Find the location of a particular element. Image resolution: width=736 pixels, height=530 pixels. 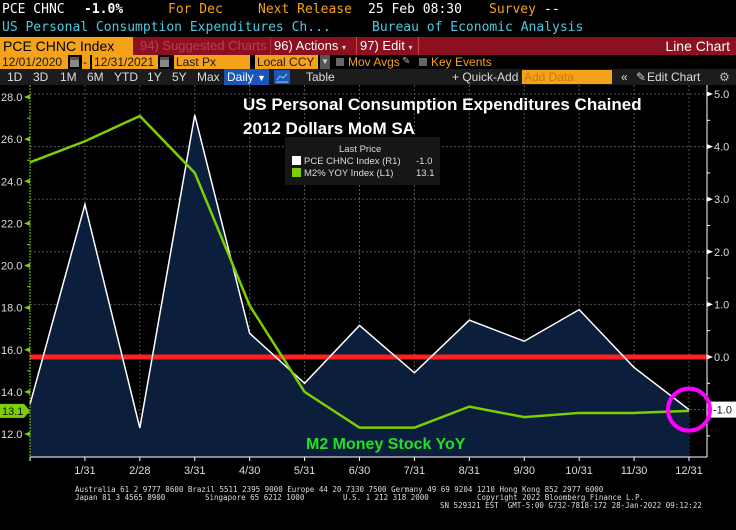

frequency-label: Daily is located at coordinates (240, 77).